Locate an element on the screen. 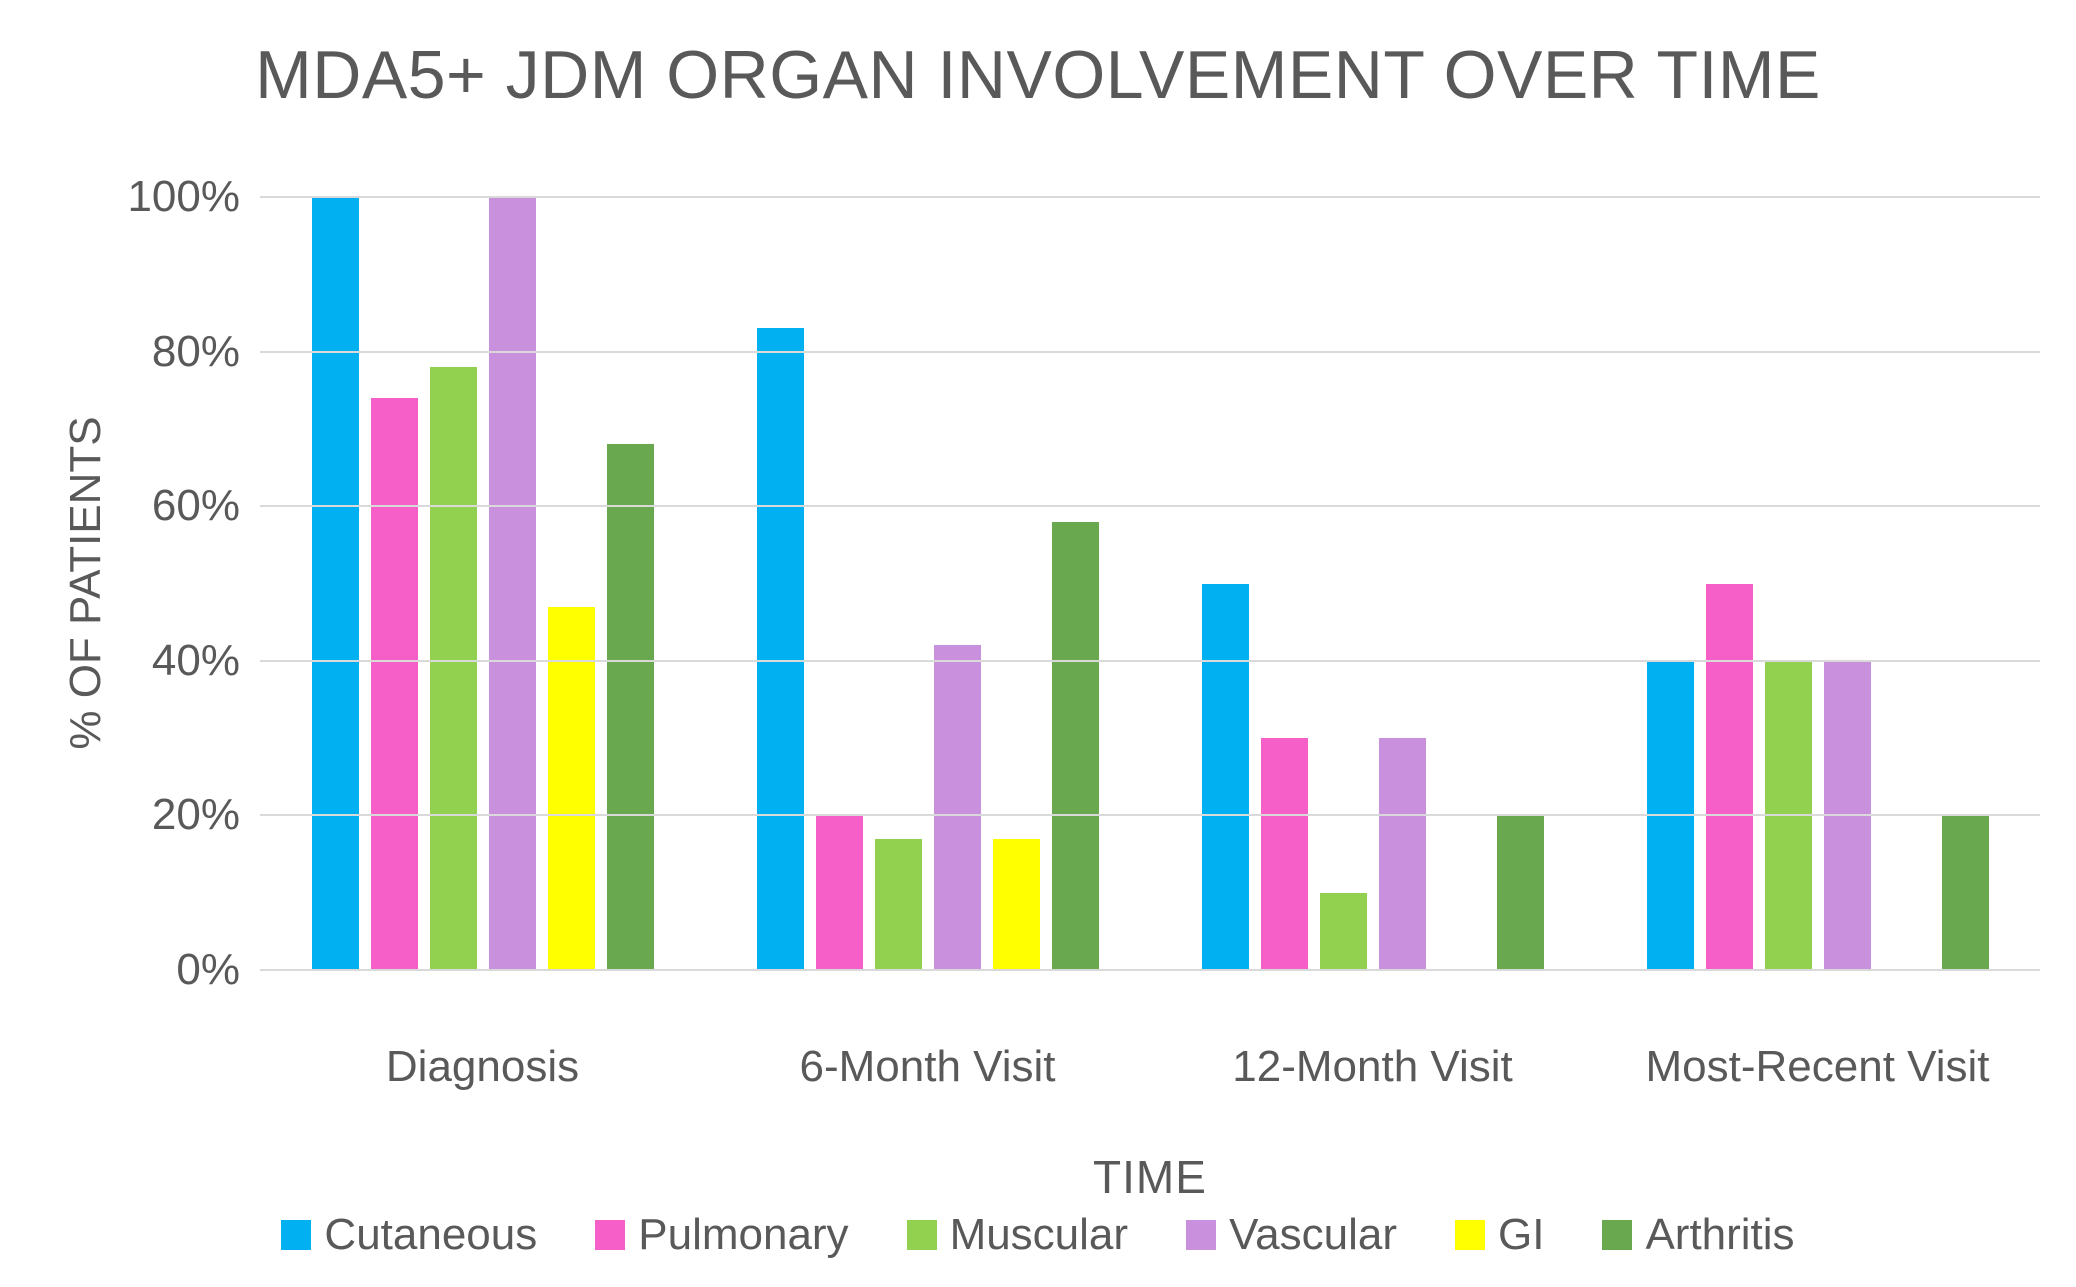  y-tick-40: 40% is located at coordinates (195, 660).